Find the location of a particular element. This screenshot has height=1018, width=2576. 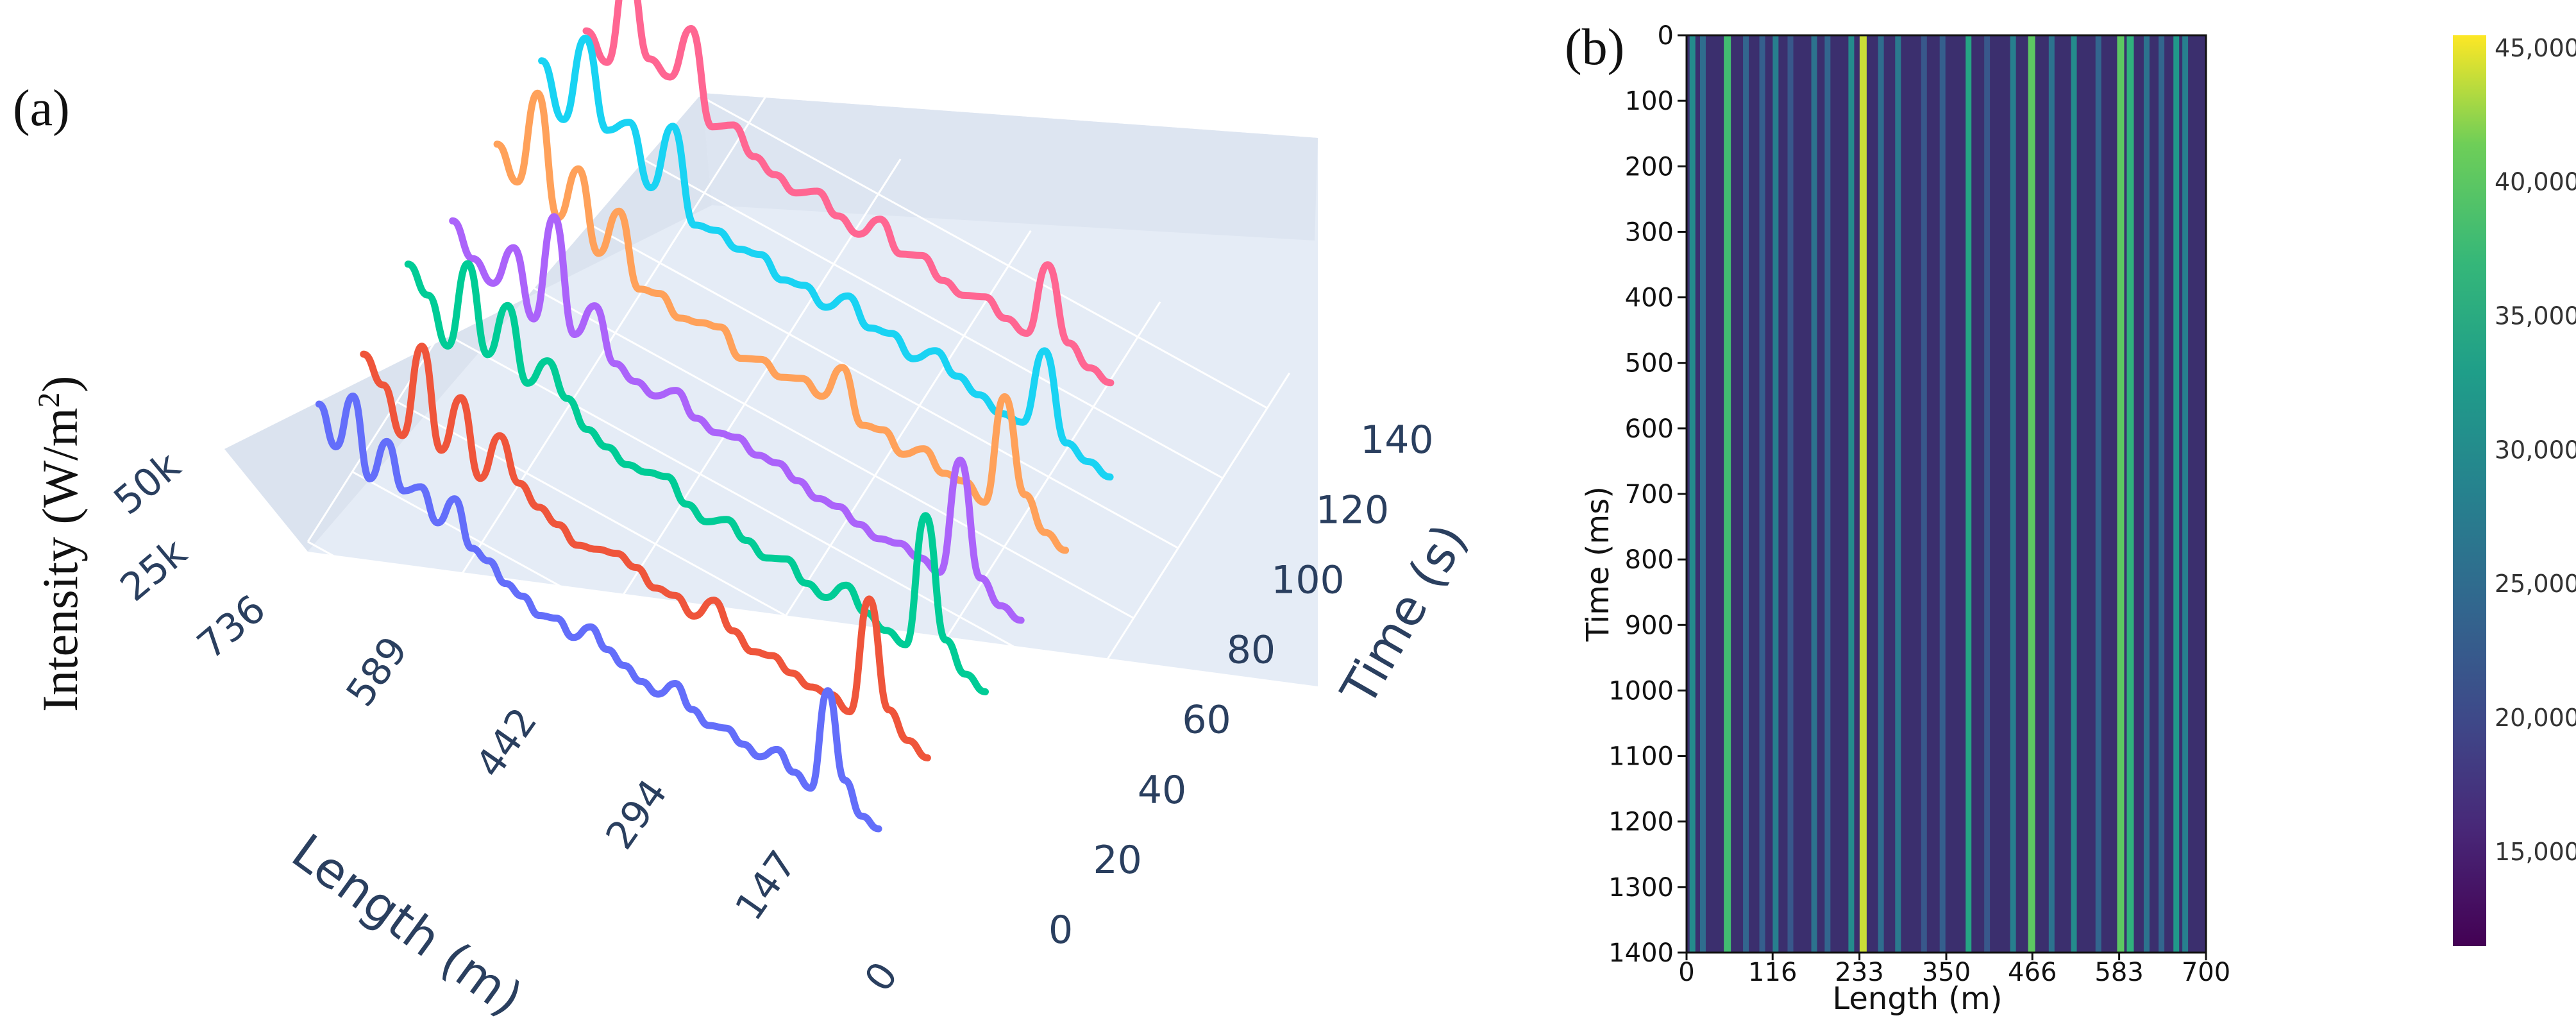

colorbar-tick-label: 30,000 is located at coordinates (2535, 450).